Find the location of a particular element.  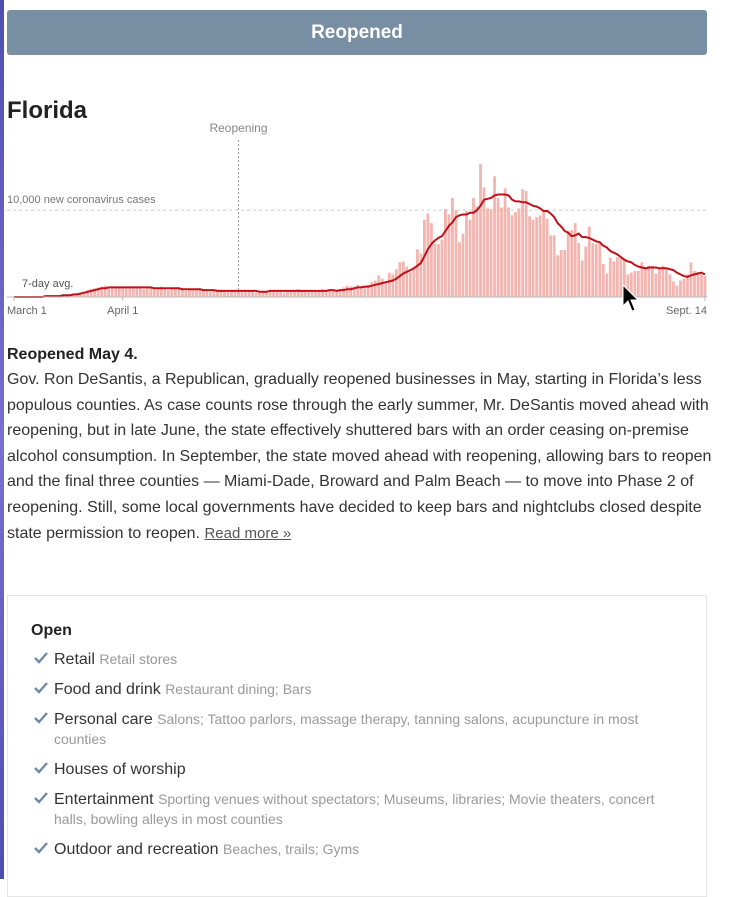

open-title: Open is located at coordinates (51, 630).